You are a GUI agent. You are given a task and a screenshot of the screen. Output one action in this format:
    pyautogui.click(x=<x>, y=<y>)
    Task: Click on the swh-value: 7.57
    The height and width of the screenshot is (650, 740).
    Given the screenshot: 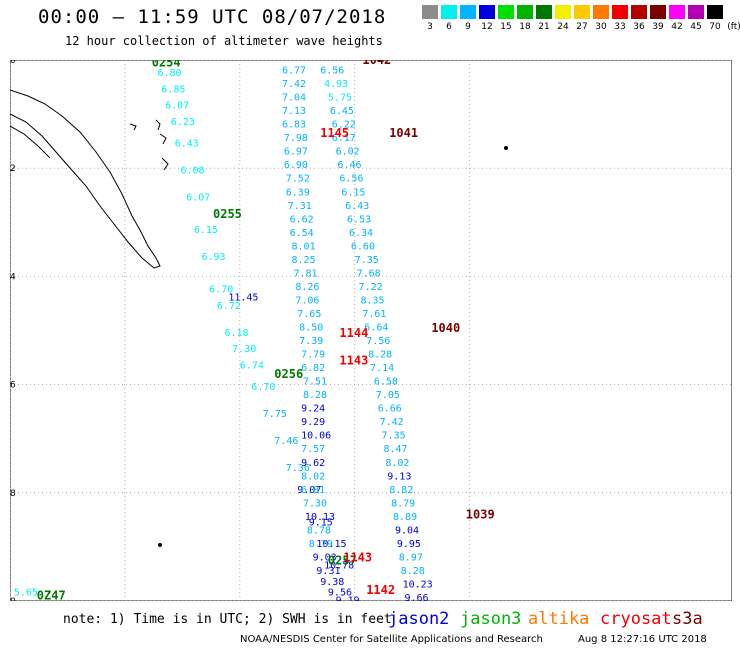 What is the action you would take?
    pyautogui.click(x=313, y=449)
    